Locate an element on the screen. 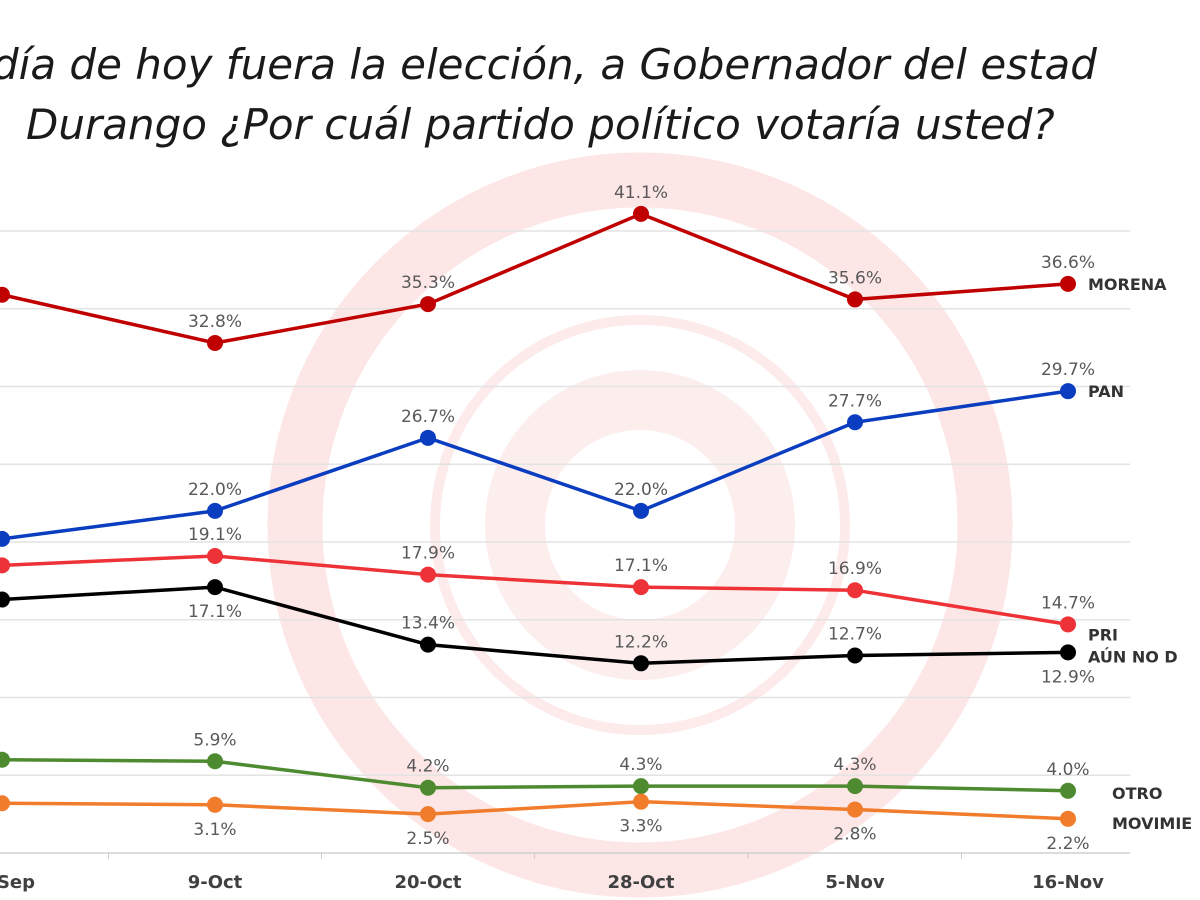 The height and width of the screenshot is (900, 1200). data-label: 4.0% is located at coordinates (1067, 770).